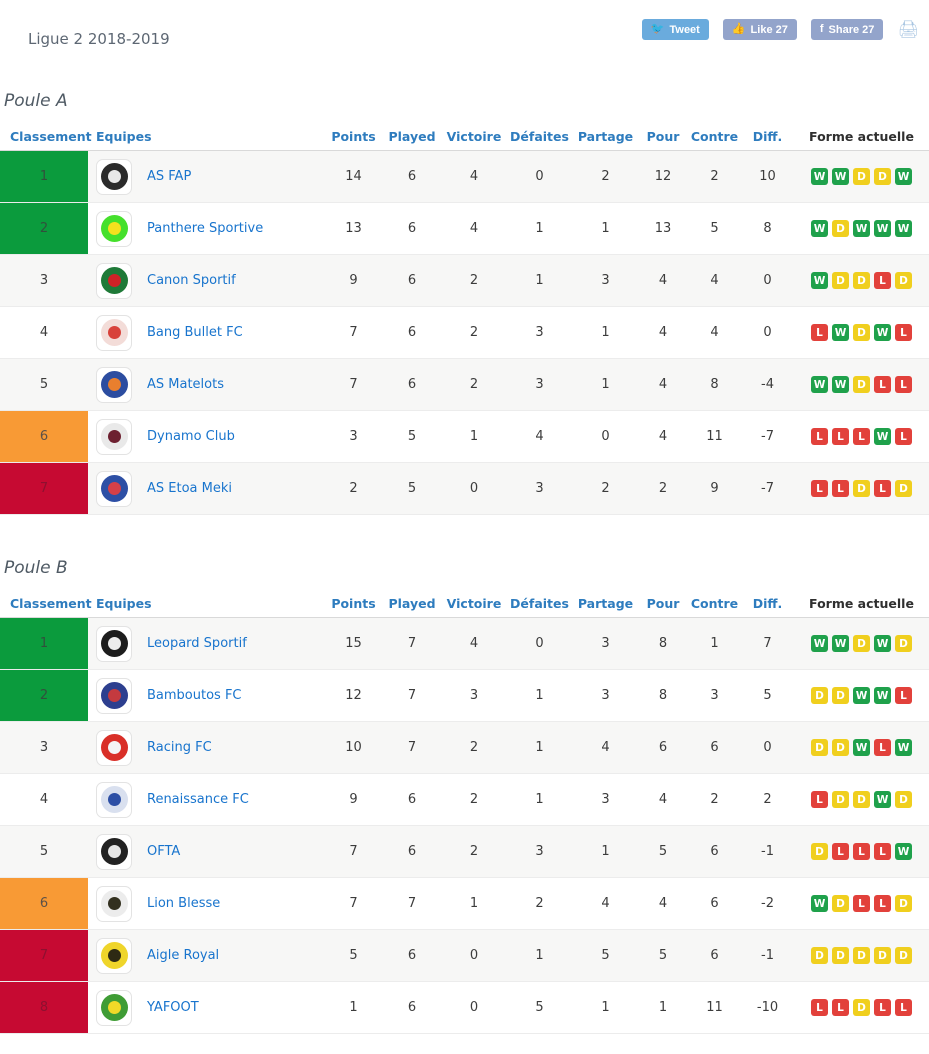  I want to click on column-header: Partage, so click(605, 136).